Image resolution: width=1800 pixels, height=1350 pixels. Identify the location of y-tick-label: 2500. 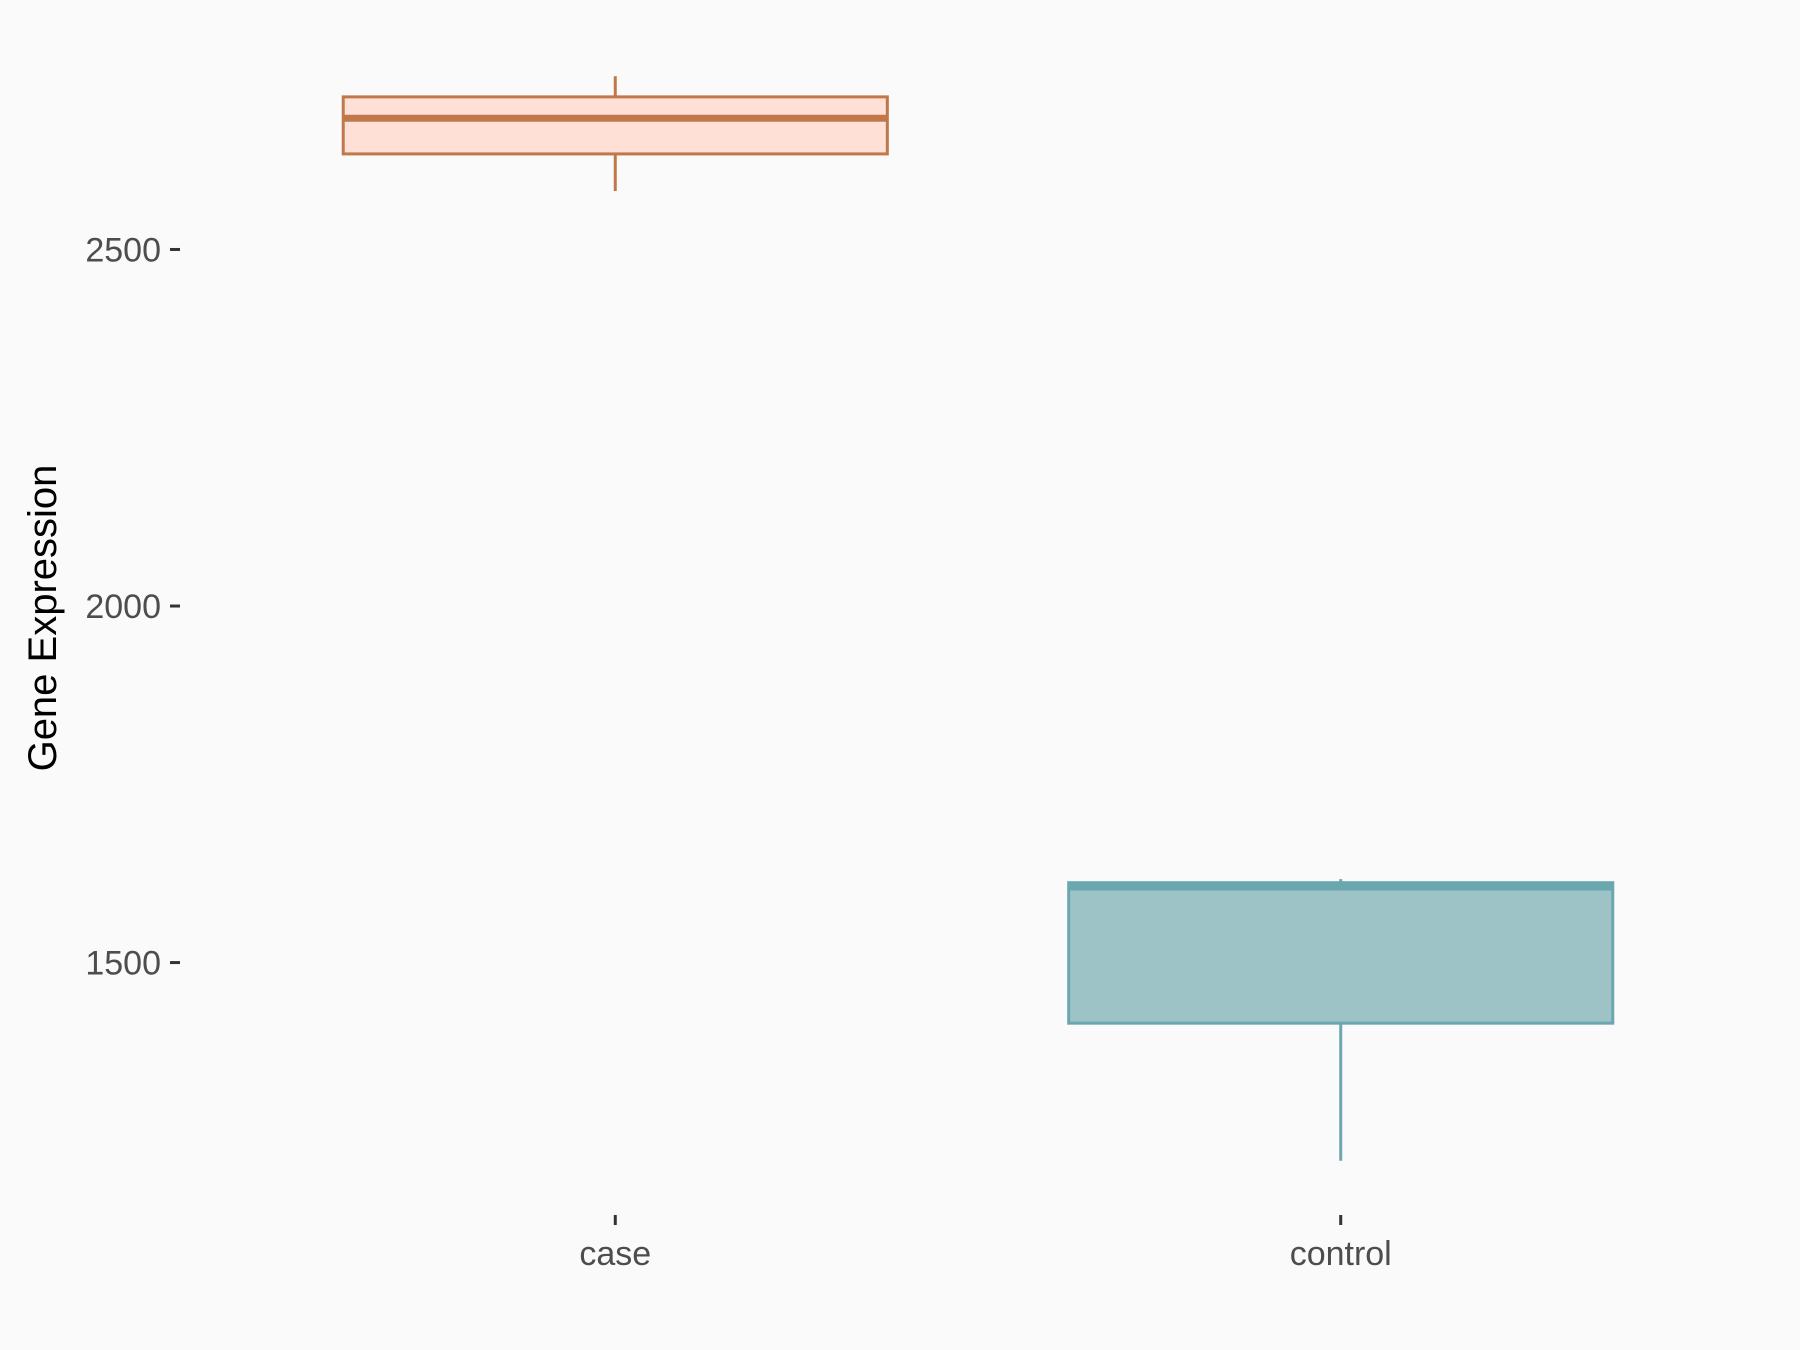
(123, 250).